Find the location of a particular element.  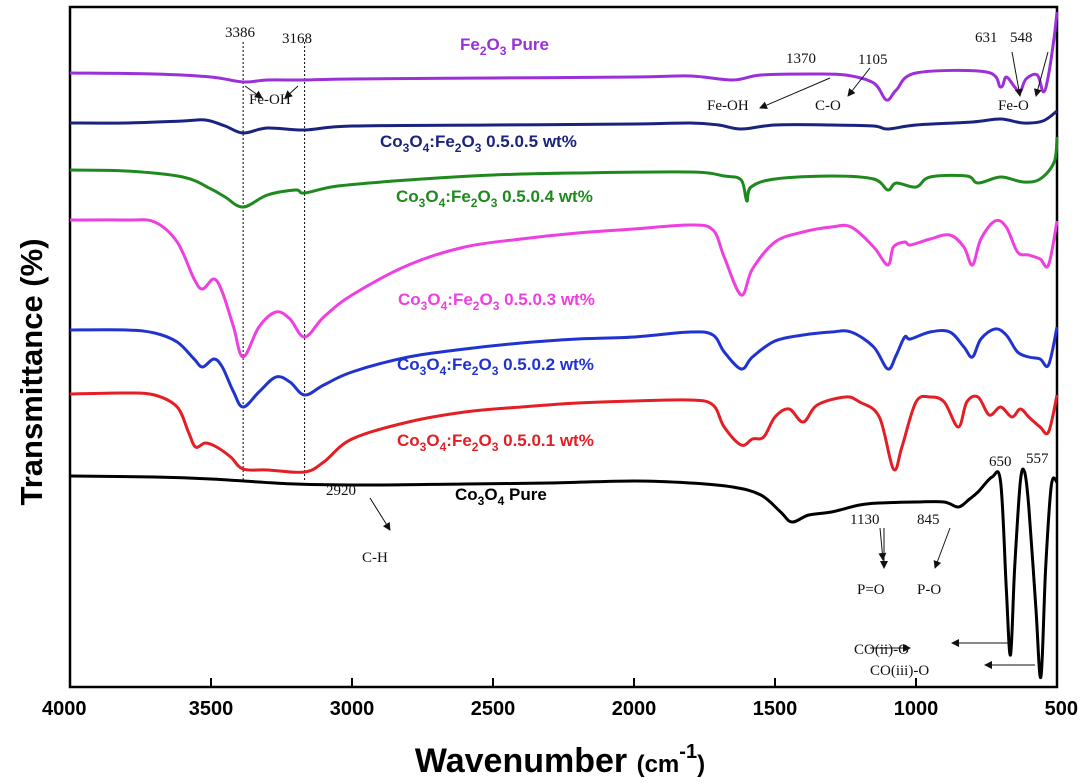

annotation-c-h: C-H is located at coordinates (375, 558).